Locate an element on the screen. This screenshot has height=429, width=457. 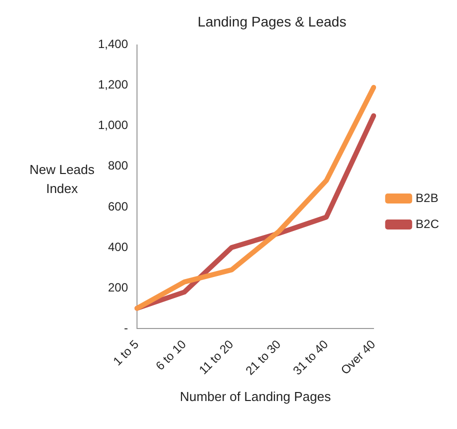
x-axis-title: Number of Landing Pages is located at coordinates (256, 396).